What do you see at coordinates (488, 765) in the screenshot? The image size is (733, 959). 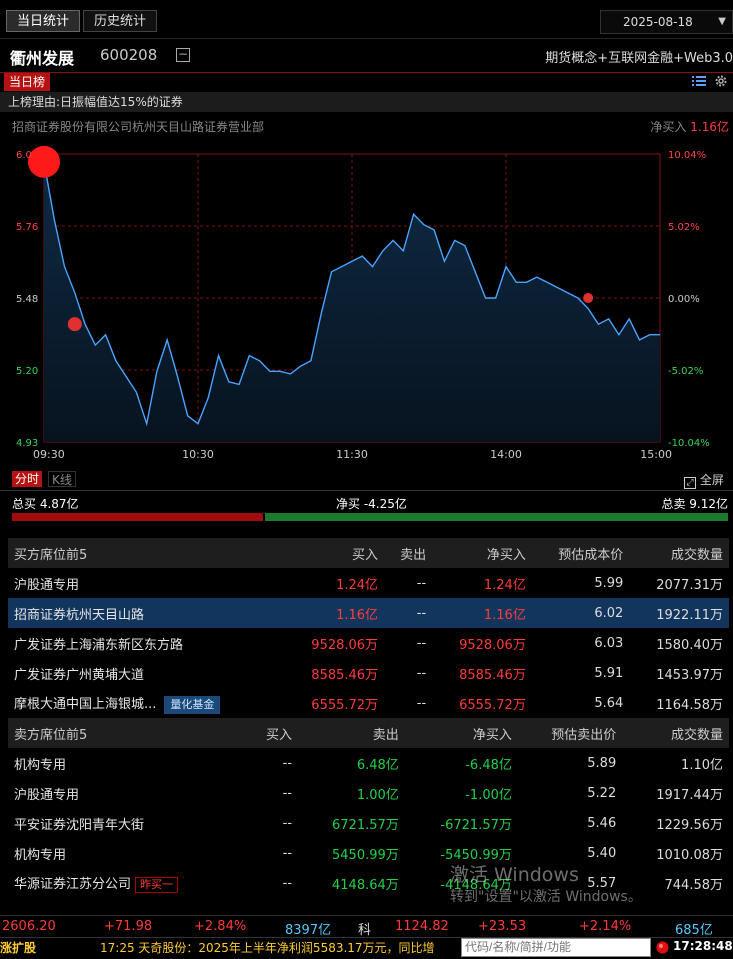 I see `net-amount: -6.48亿` at bounding box center [488, 765].